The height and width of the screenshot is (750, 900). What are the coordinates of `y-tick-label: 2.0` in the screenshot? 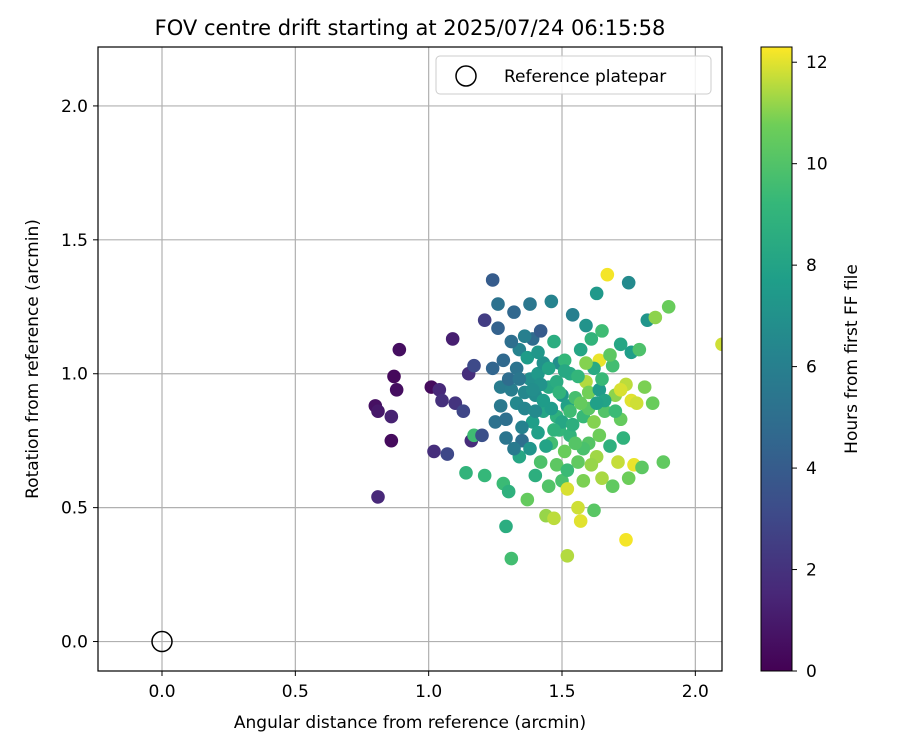 It's located at (74, 107).